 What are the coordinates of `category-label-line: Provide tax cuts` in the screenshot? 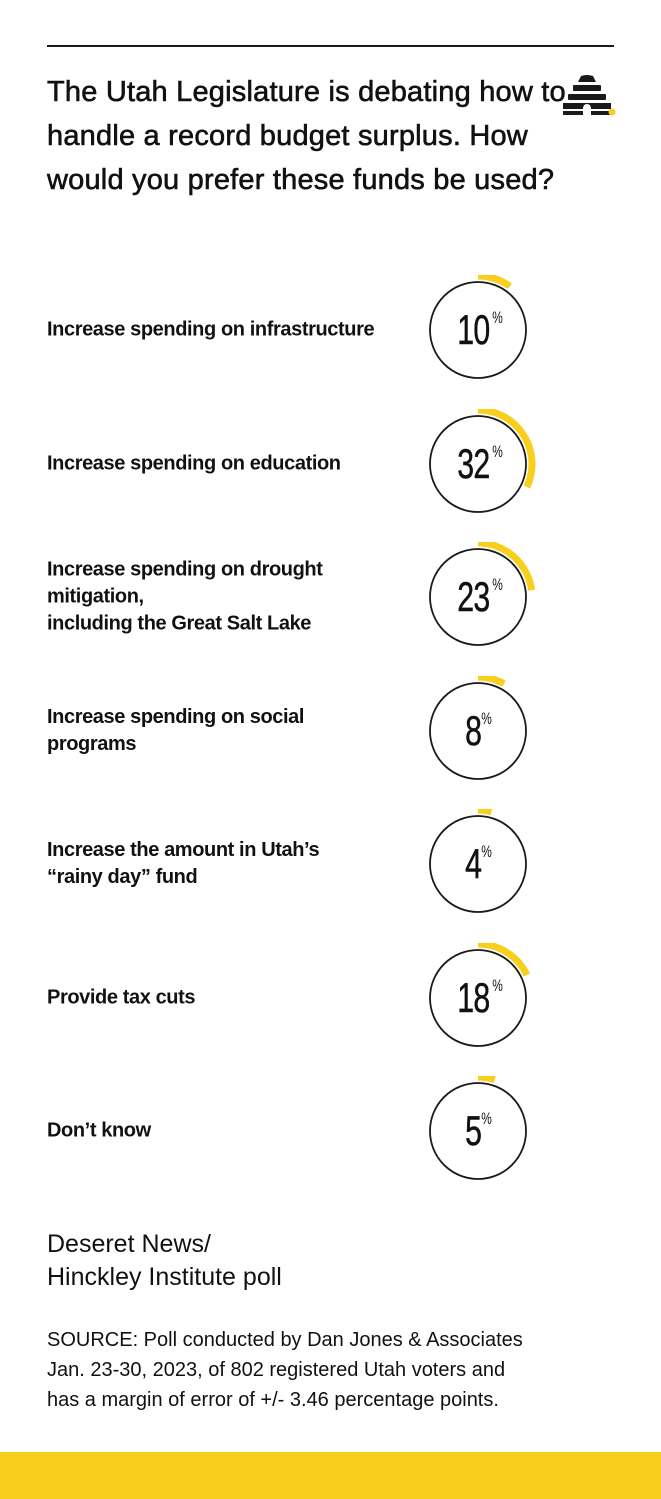 It's located at (121, 997).